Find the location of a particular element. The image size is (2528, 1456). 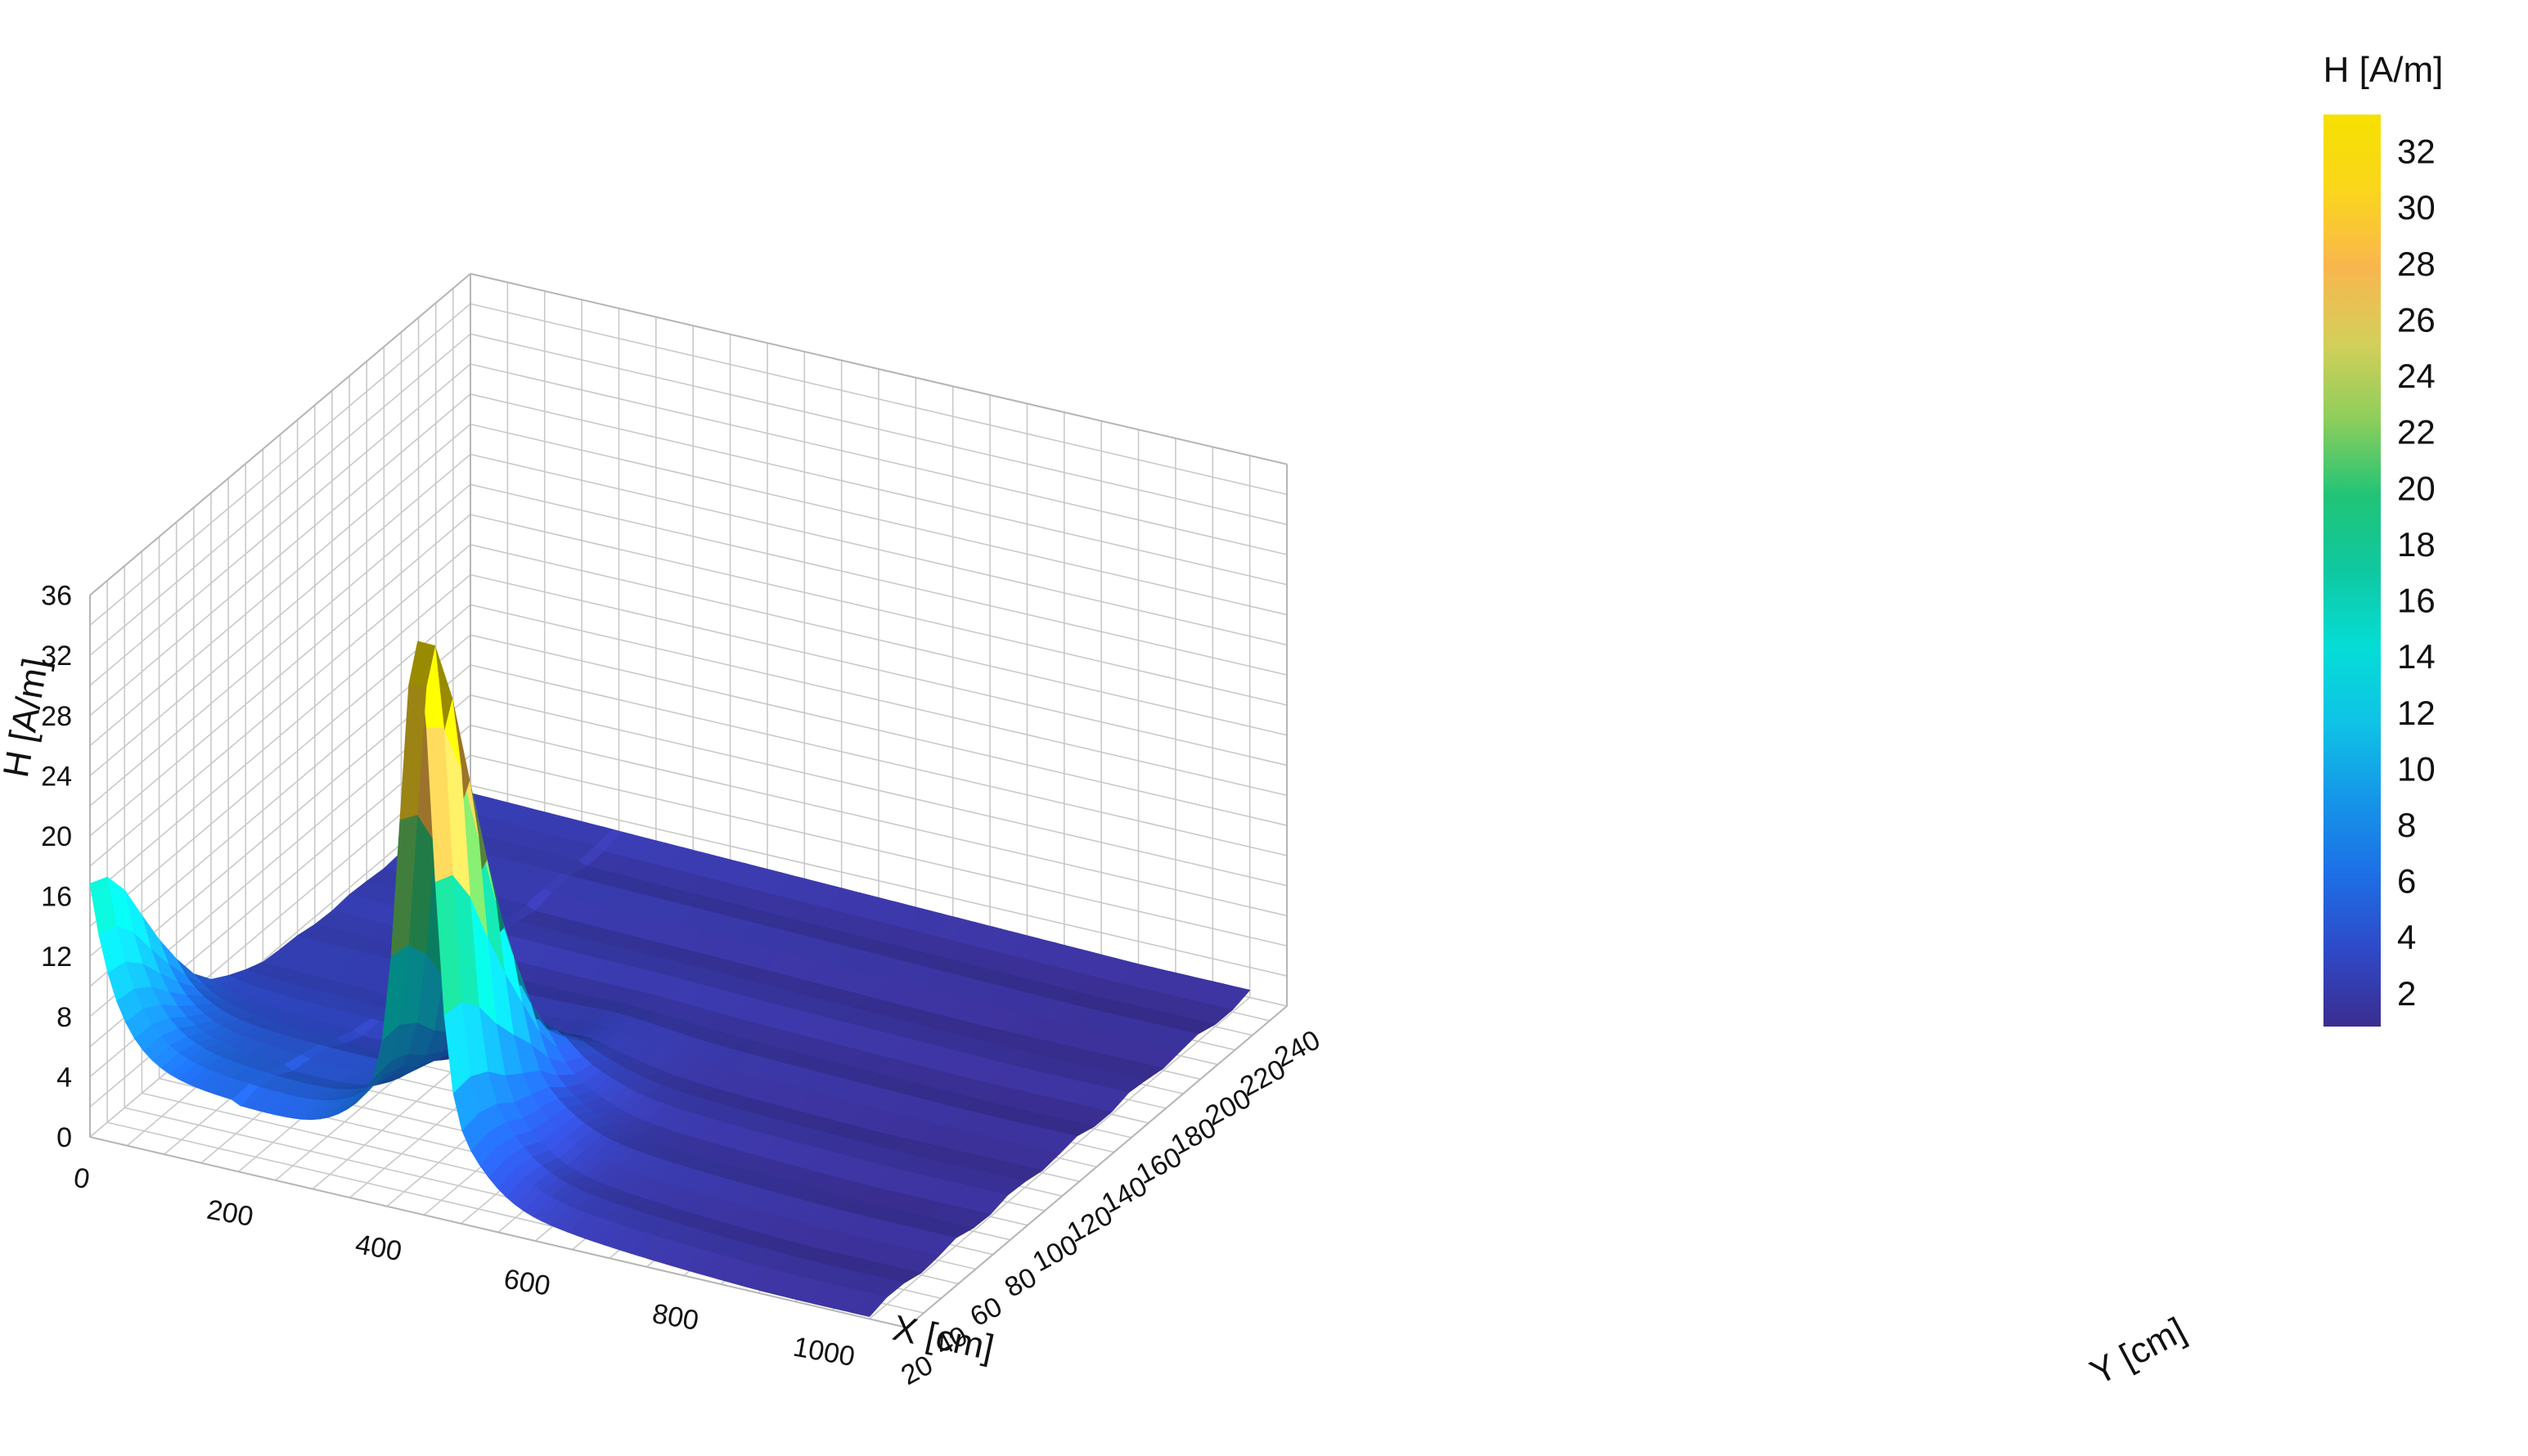

z-tick-label: 20 is located at coordinates (57, 837).